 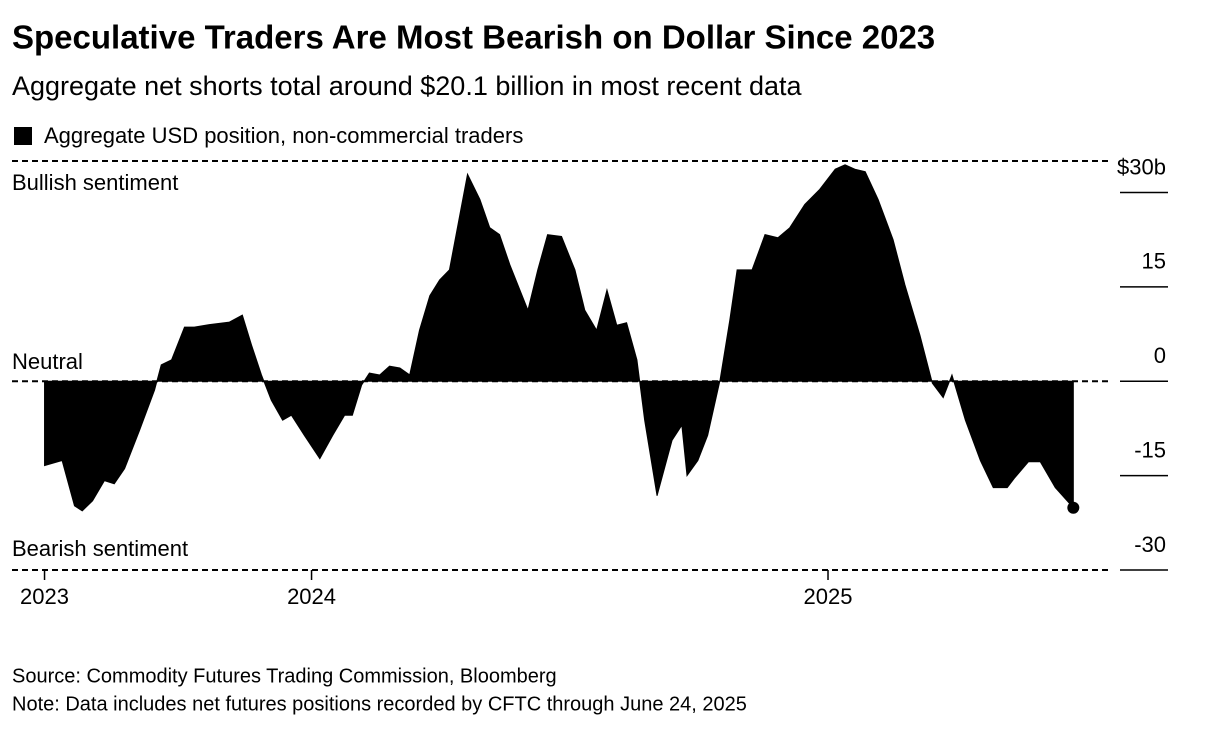 What do you see at coordinates (44, 596) in the screenshot?
I see `x-tick-label: 2023` at bounding box center [44, 596].